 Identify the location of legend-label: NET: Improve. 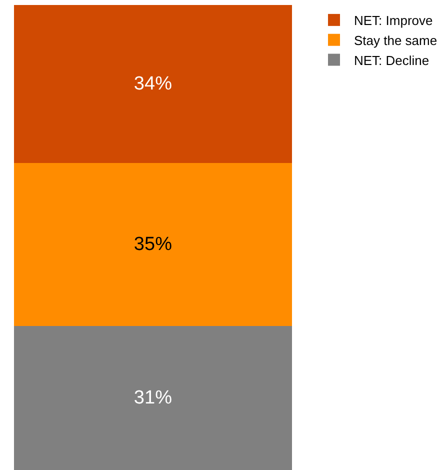
(393, 20).